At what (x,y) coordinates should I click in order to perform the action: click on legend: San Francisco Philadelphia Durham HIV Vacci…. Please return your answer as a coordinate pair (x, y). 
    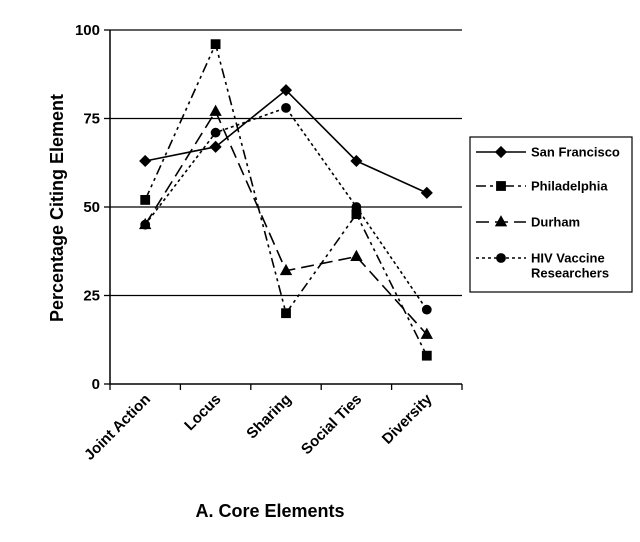
    Looking at the image, I should click on (551, 214).